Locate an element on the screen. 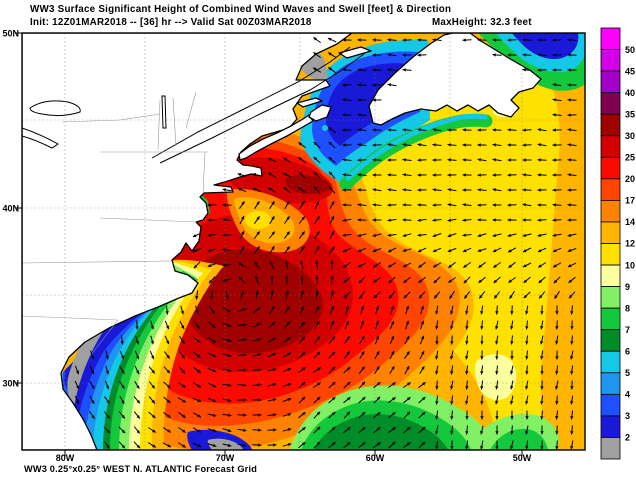 The height and width of the screenshot is (477, 636). colorbar-tick-label: 45 is located at coordinates (630, 71).